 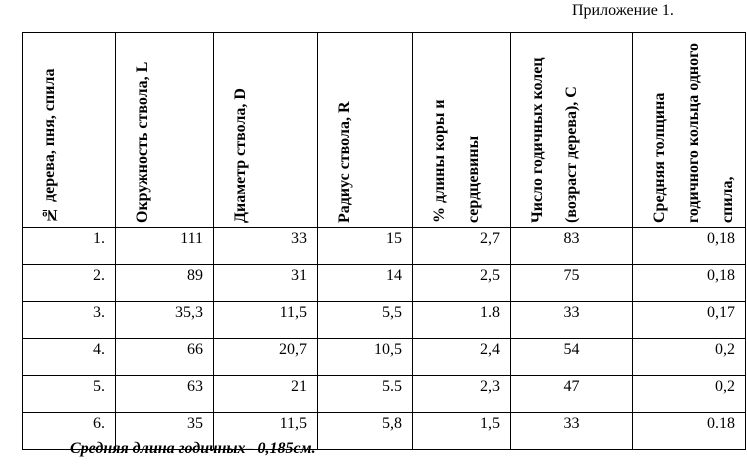 What do you see at coordinates (571, 283) in the screenshot?
I see `table-cell: 75` at bounding box center [571, 283].